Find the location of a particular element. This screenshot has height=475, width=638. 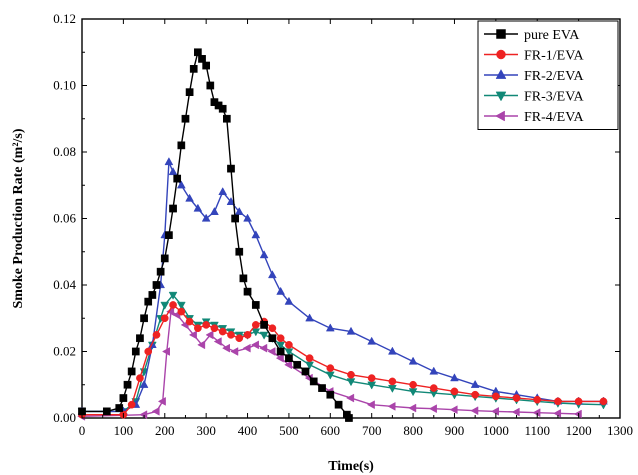

y-tick-label: 0.12 is located at coordinates (64, 18).